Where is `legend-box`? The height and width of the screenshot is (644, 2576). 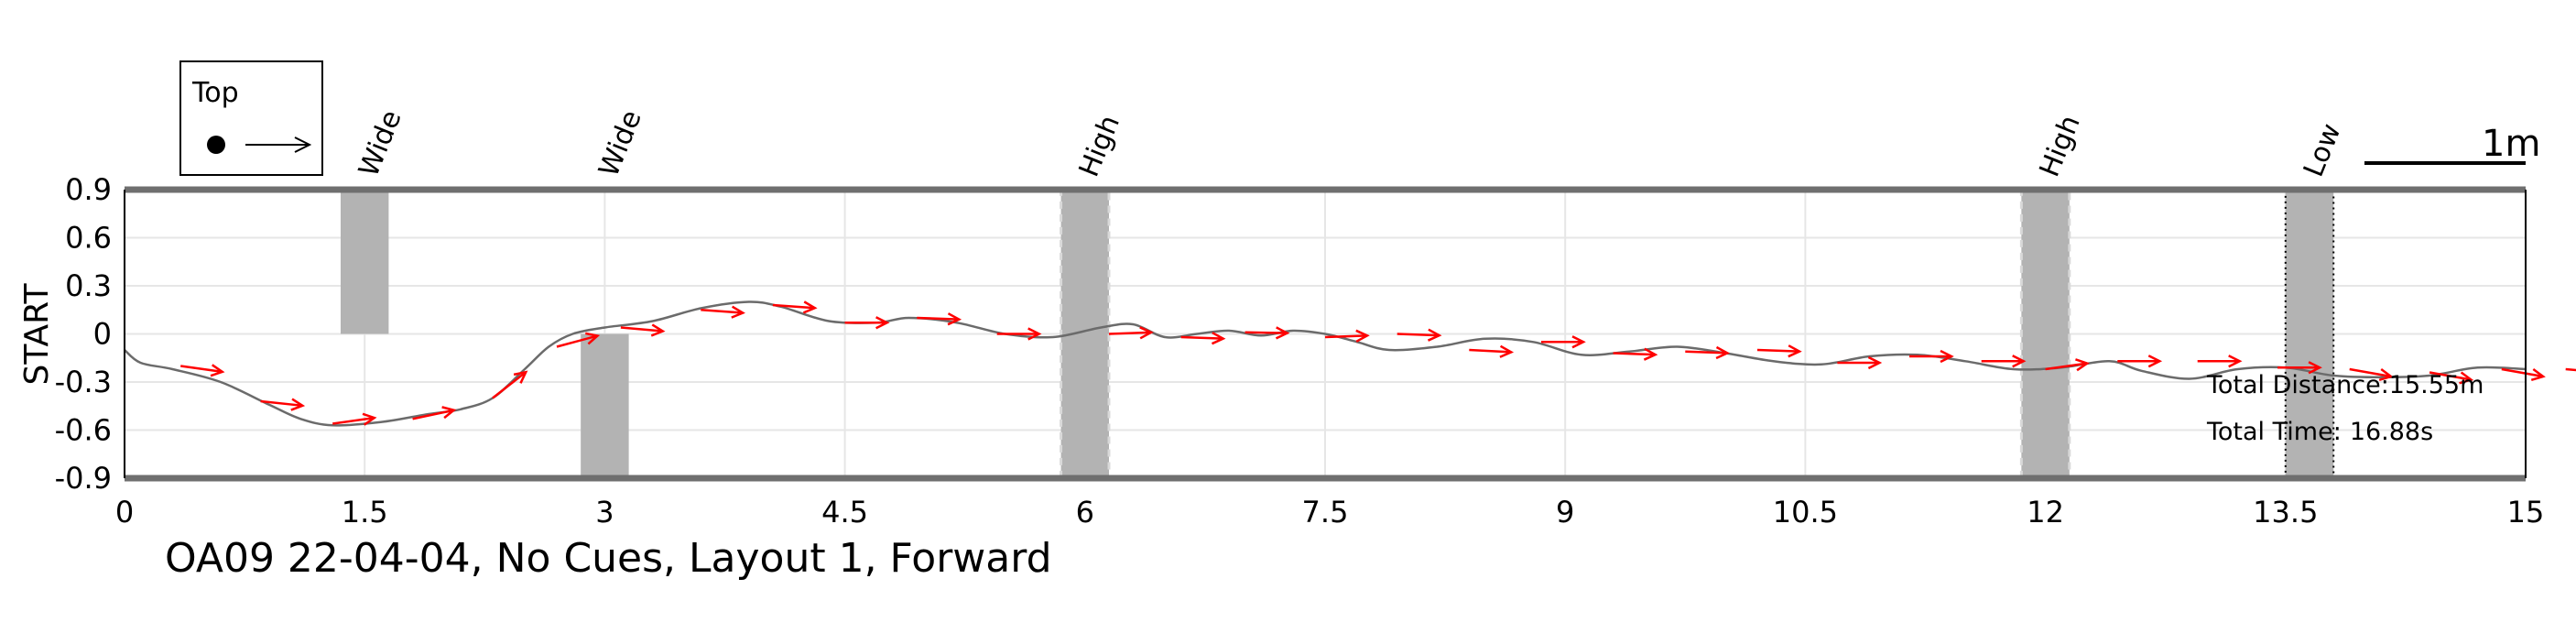
legend-box is located at coordinates (251, 118).